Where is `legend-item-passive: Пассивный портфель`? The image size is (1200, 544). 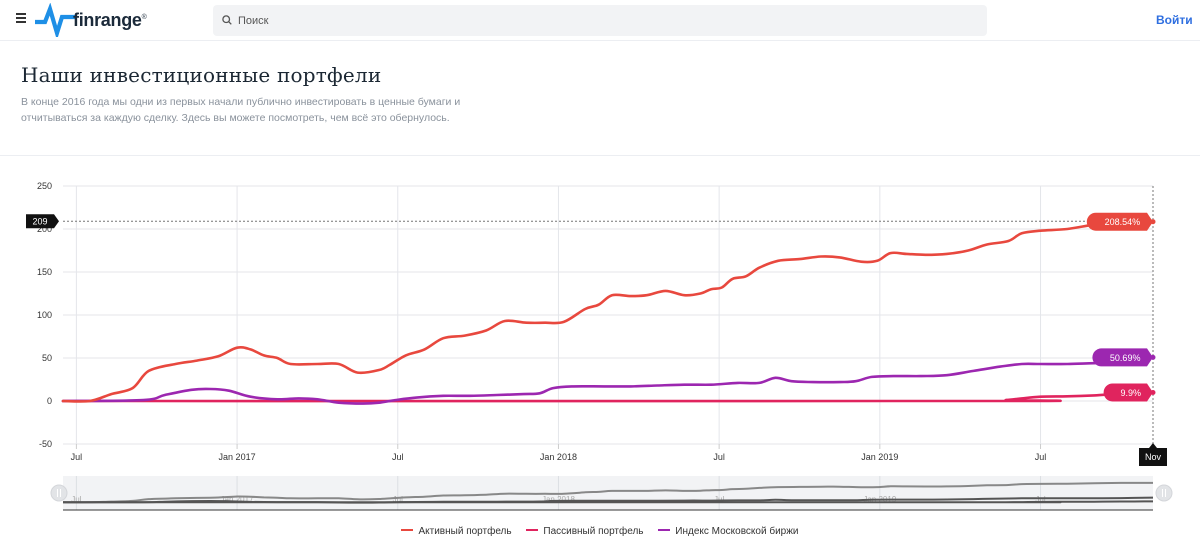 legend-item-passive: Пассивный портфель is located at coordinates (585, 531).